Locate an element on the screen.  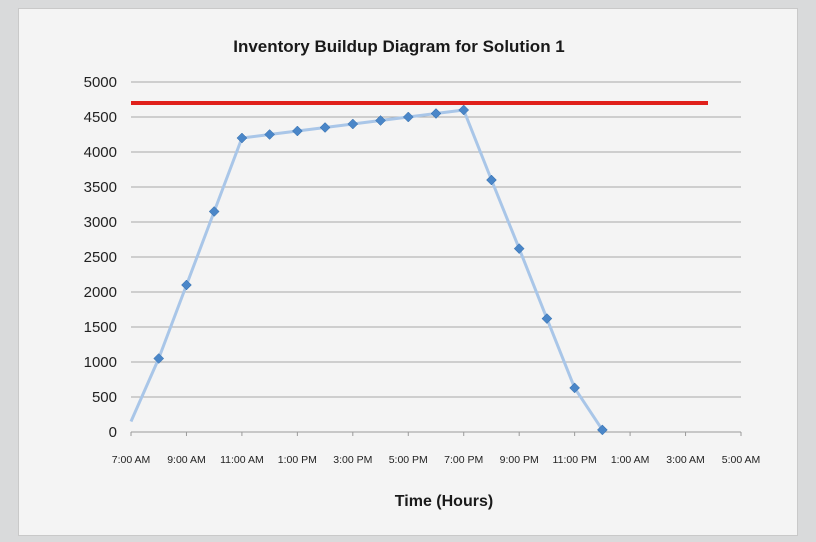
y-tick-label: 5000 is located at coordinates (100, 82).